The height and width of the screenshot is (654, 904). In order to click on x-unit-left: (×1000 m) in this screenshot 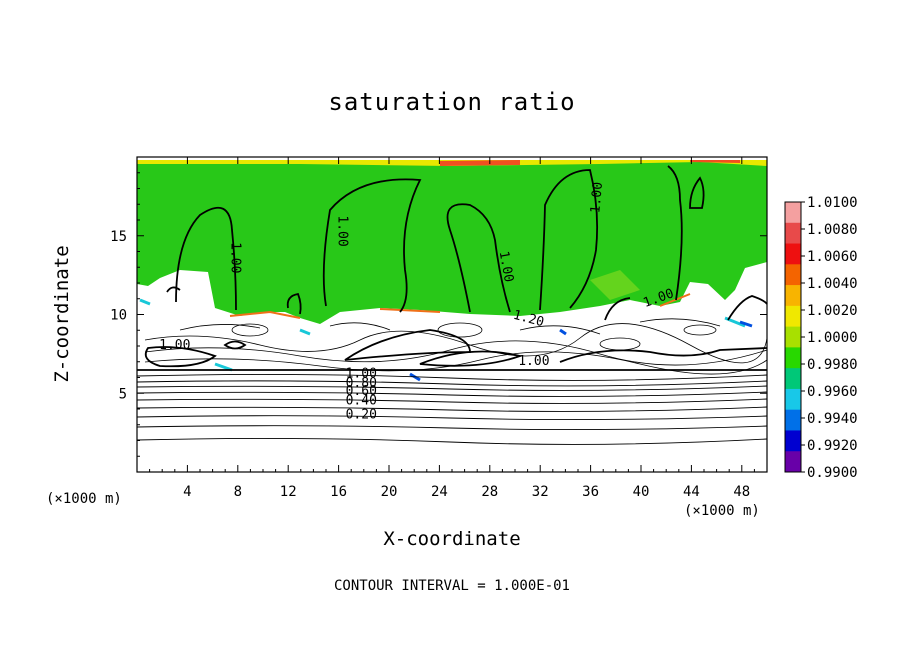, I will do `click(84, 499)`.